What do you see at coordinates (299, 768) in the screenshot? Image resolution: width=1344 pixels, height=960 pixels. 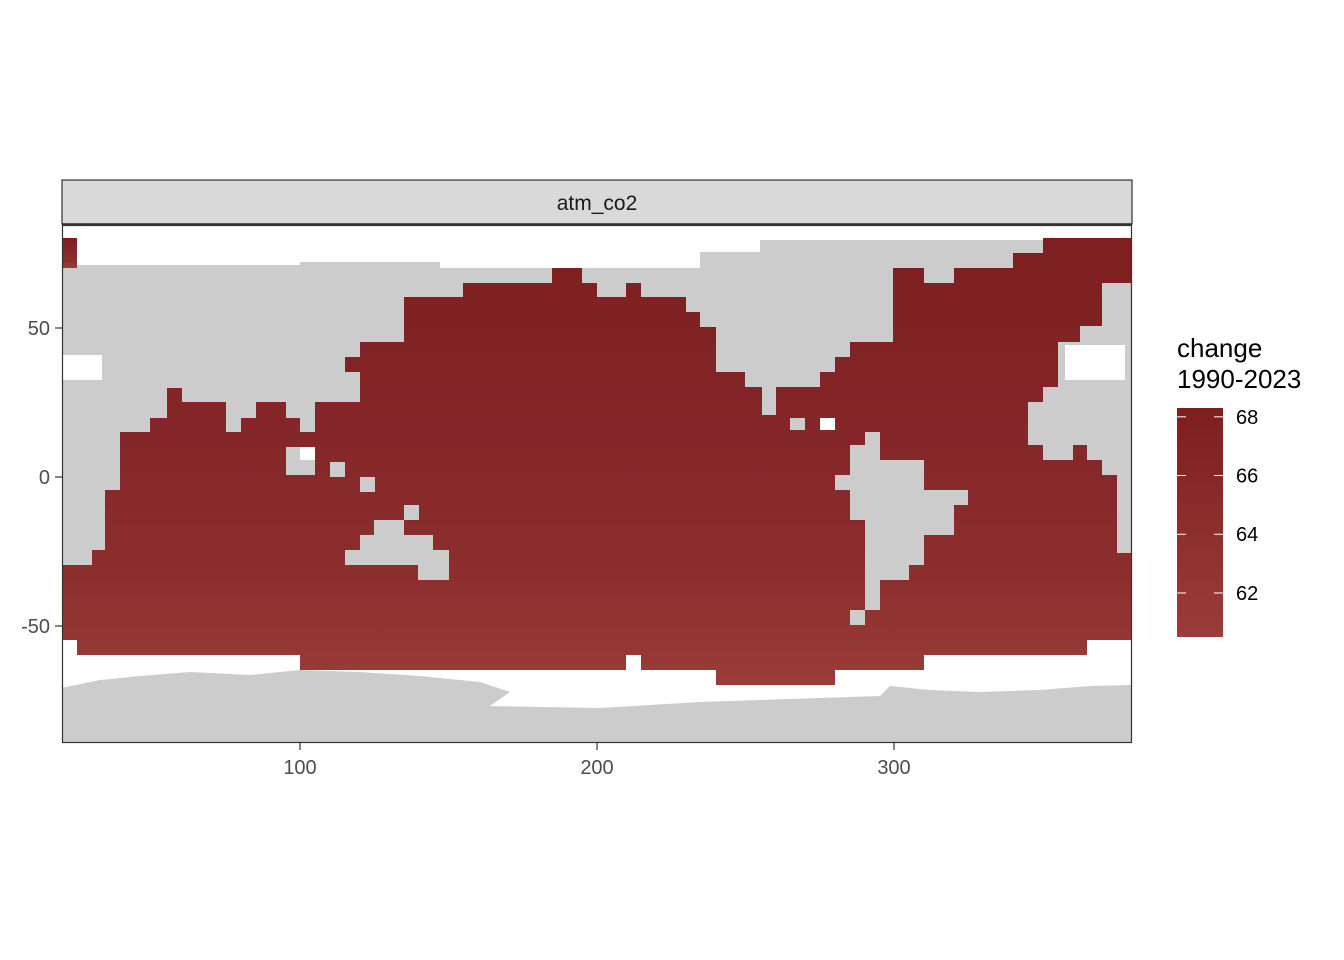 I see `x-tick-label: 100` at bounding box center [299, 768].